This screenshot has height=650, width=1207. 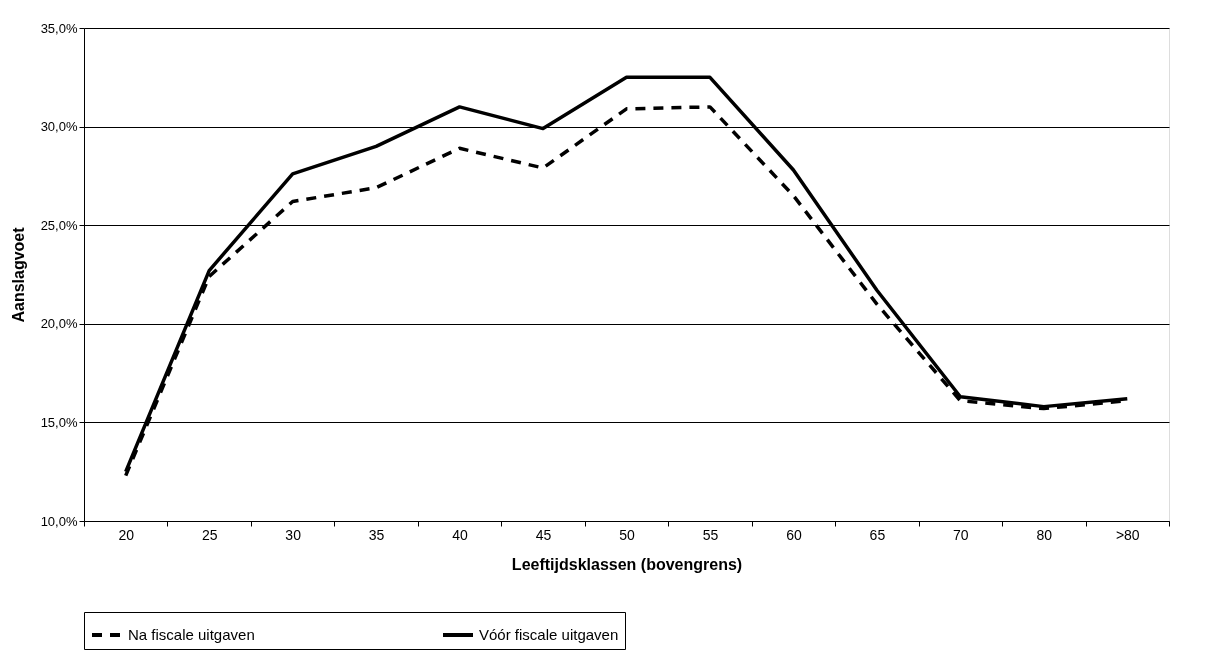 I want to click on legend-label: Na fiscale uitgaven, so click(x=191, y=634).